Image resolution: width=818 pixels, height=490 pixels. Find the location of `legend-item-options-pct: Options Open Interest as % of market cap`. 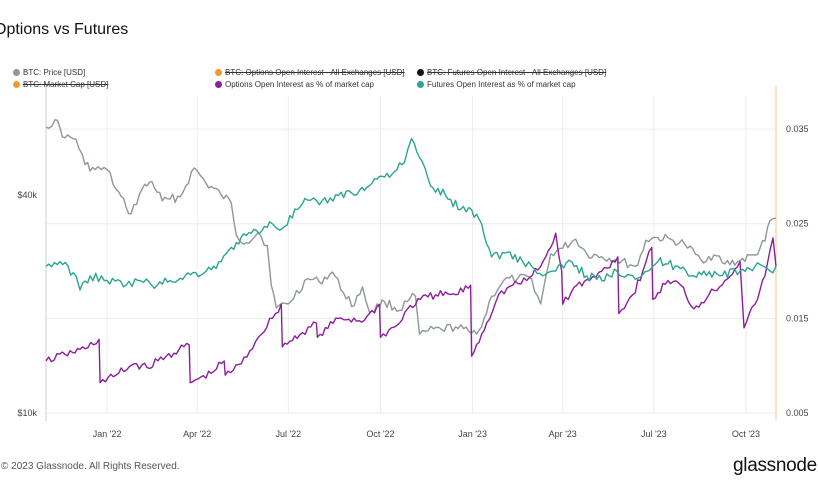

legend-item-options-pct: Options Open Interest as % of market cap is located at coordinates (294, 84).